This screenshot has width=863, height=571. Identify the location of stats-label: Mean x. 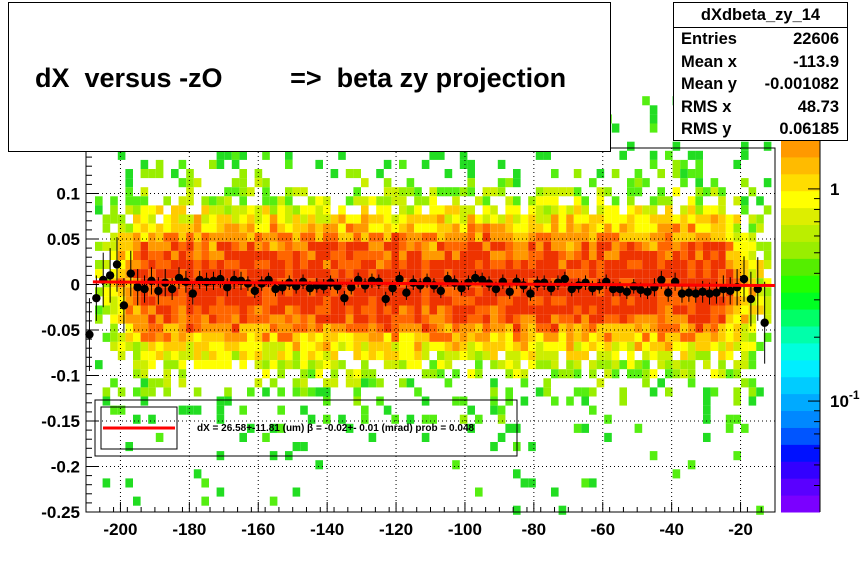
(709, 61).